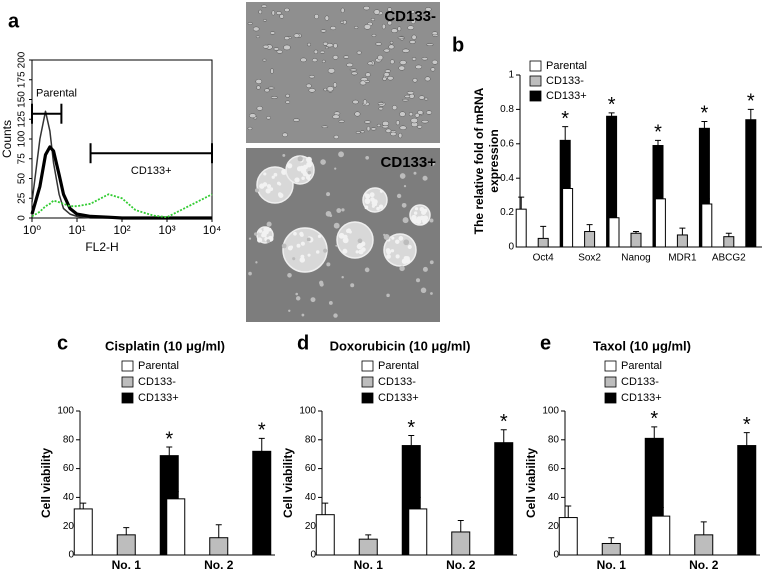  What do you see at coordinates (400, 345) in the screenshot?
I see `chart-title: Doxorubicin (10 μg/ml)` at bounding box center [400, 345].